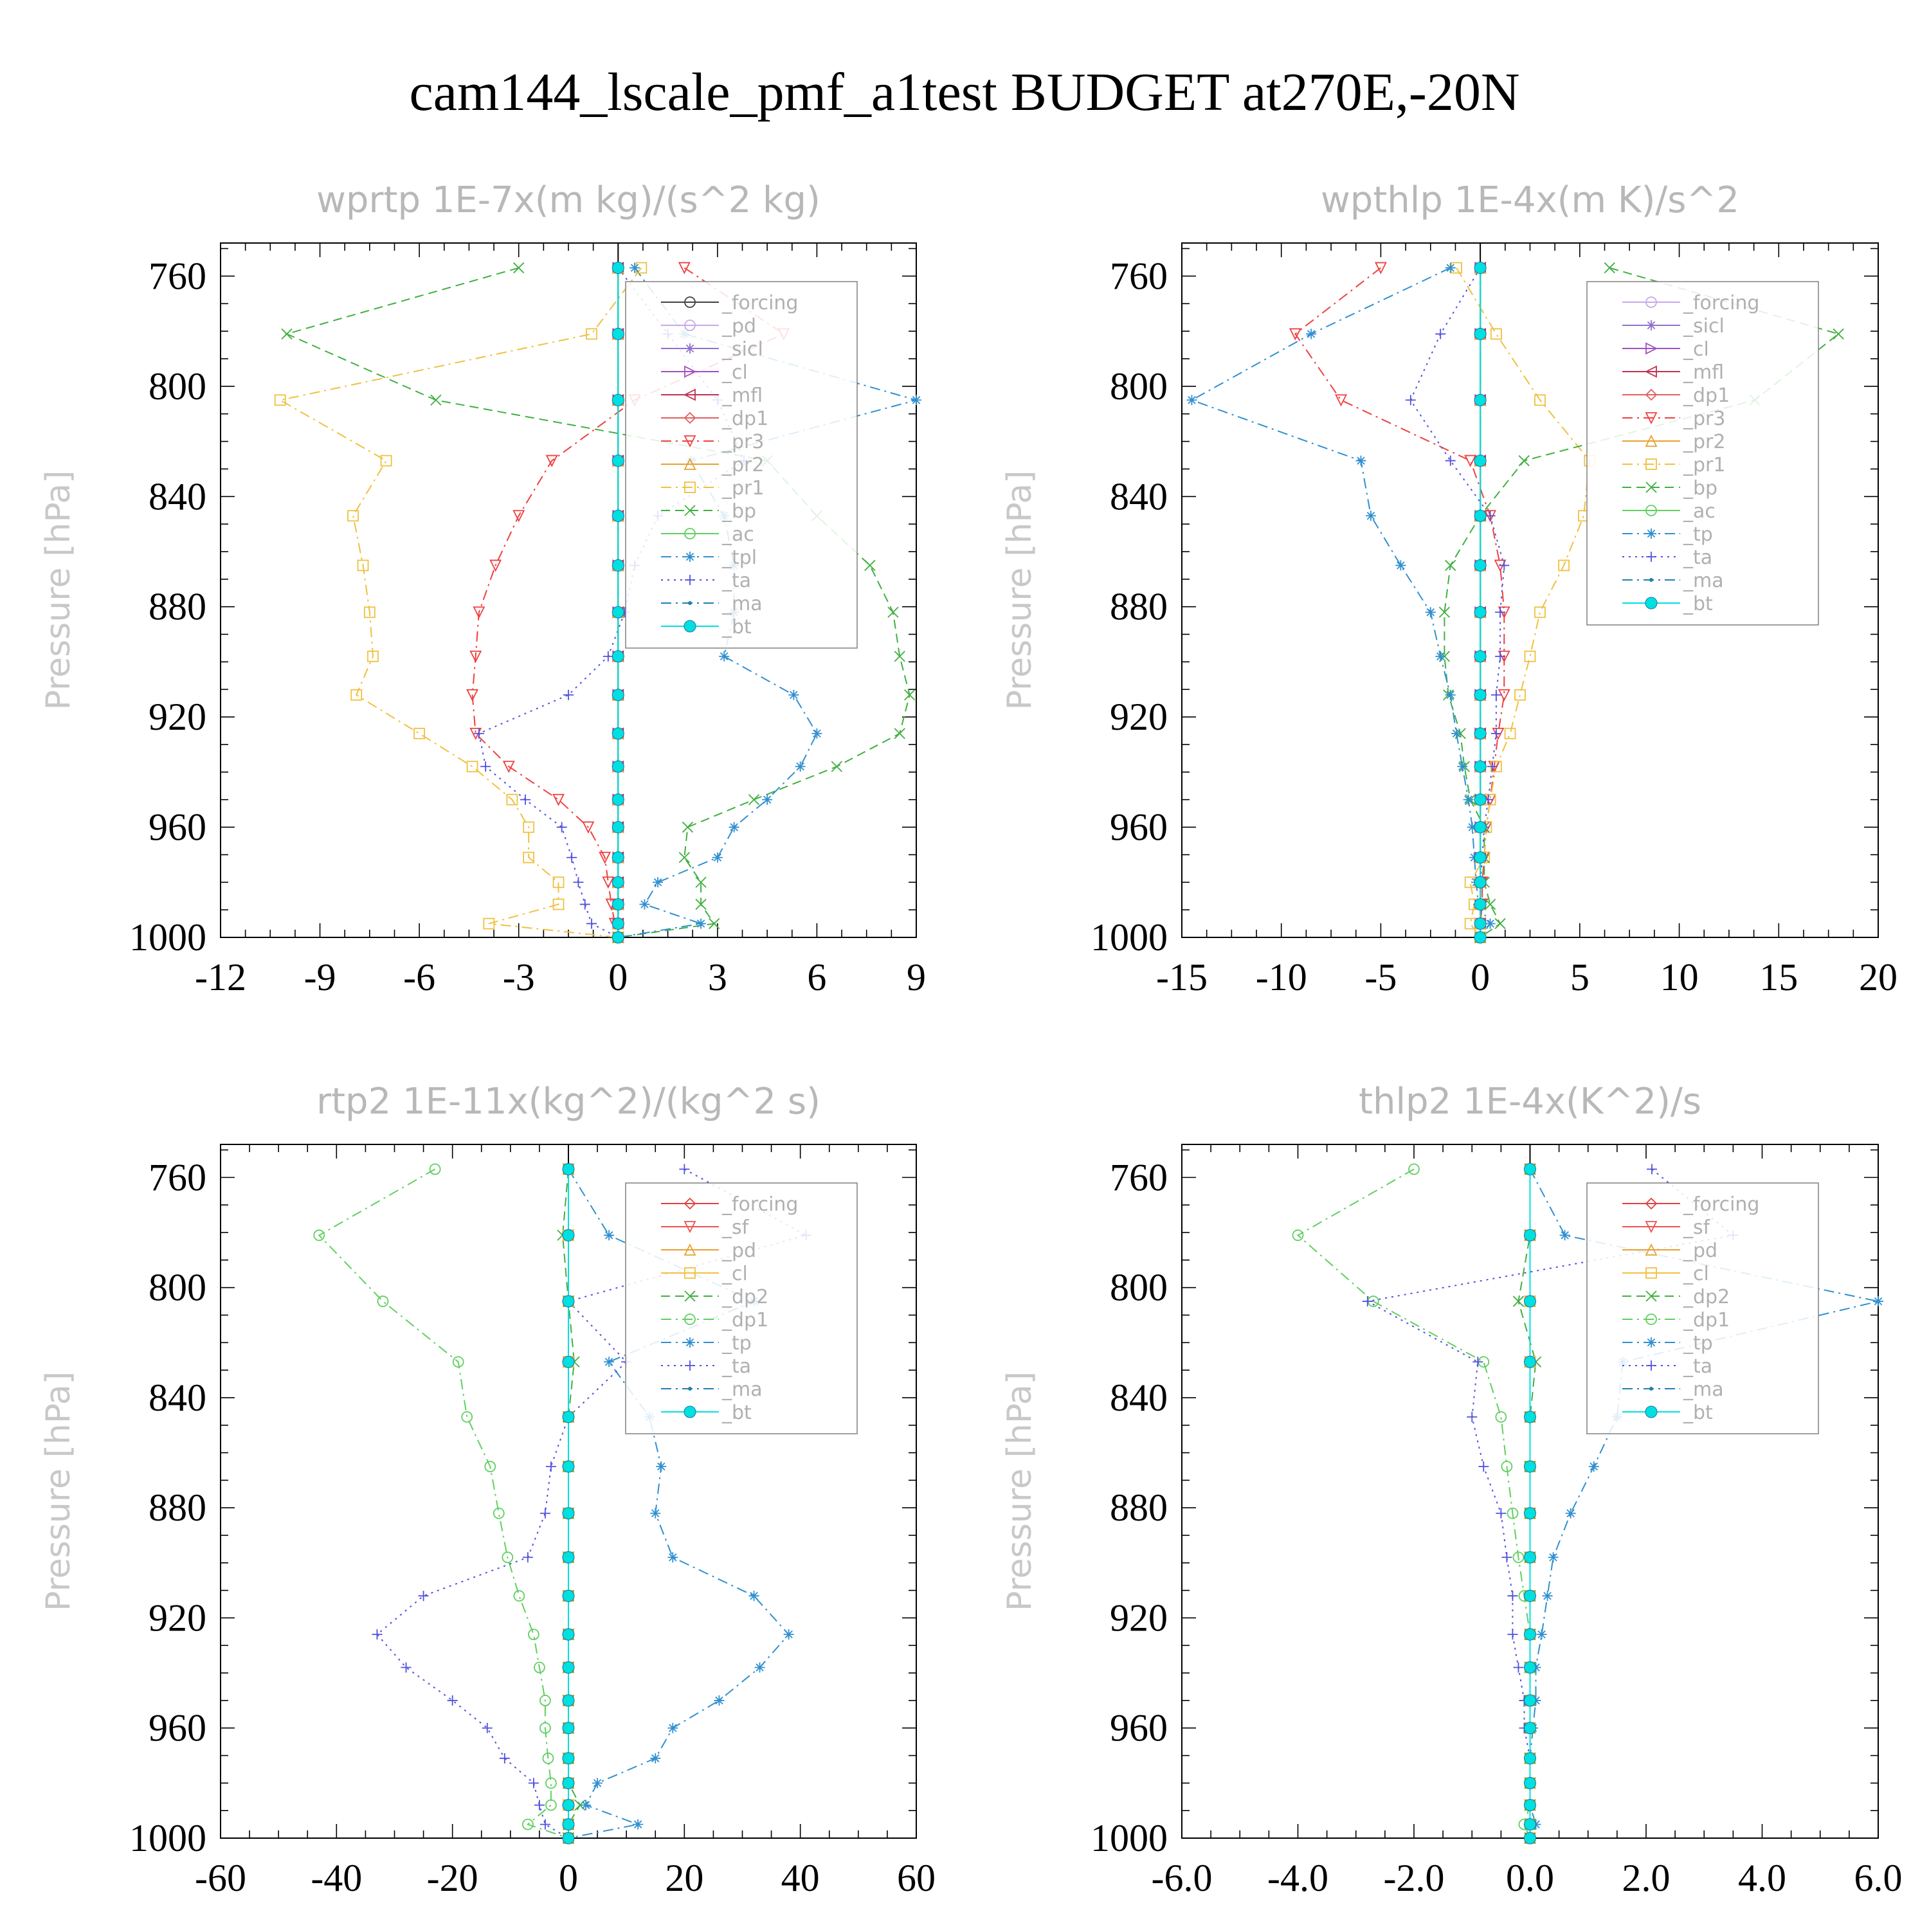 Image resolution: width=1929 pixels, height=1932 pixels. I want to click on legend-label: _pr3, so click(742, 442).